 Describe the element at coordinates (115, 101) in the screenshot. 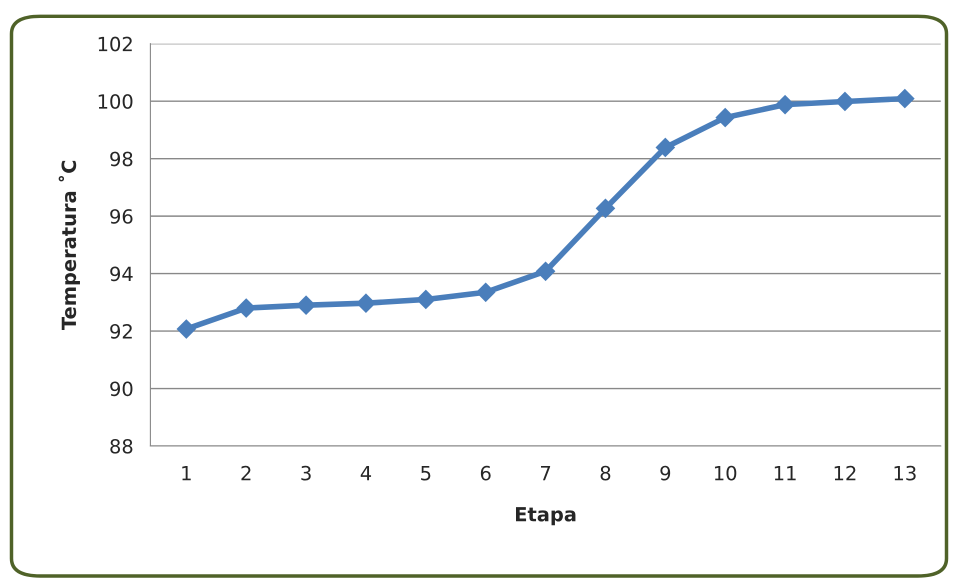

I see `y-tick-label: 100` at that location.